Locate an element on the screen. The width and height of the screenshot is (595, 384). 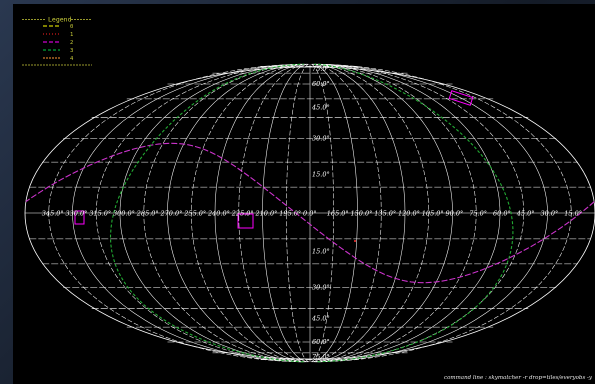
legend-label: 4 is located at coordinates (72, 59).